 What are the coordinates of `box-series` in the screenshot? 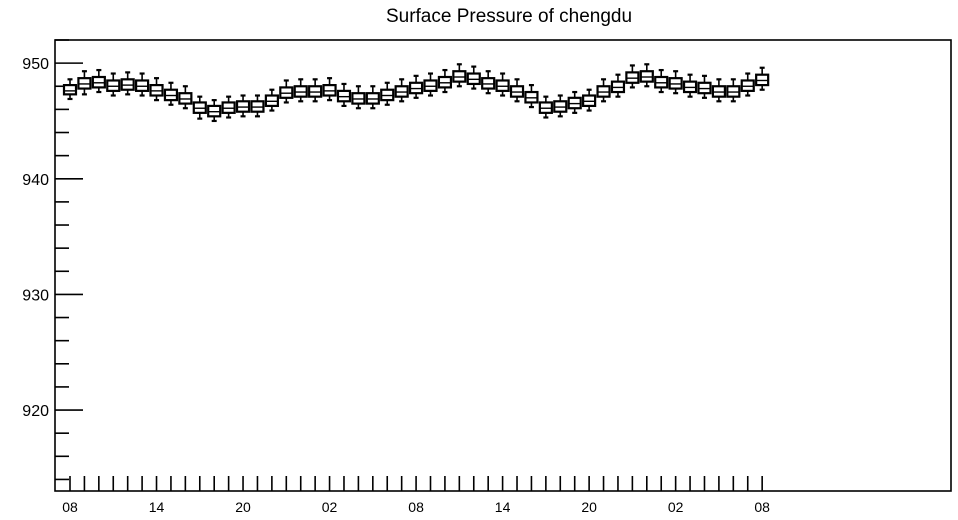 It's located at (416, 93).